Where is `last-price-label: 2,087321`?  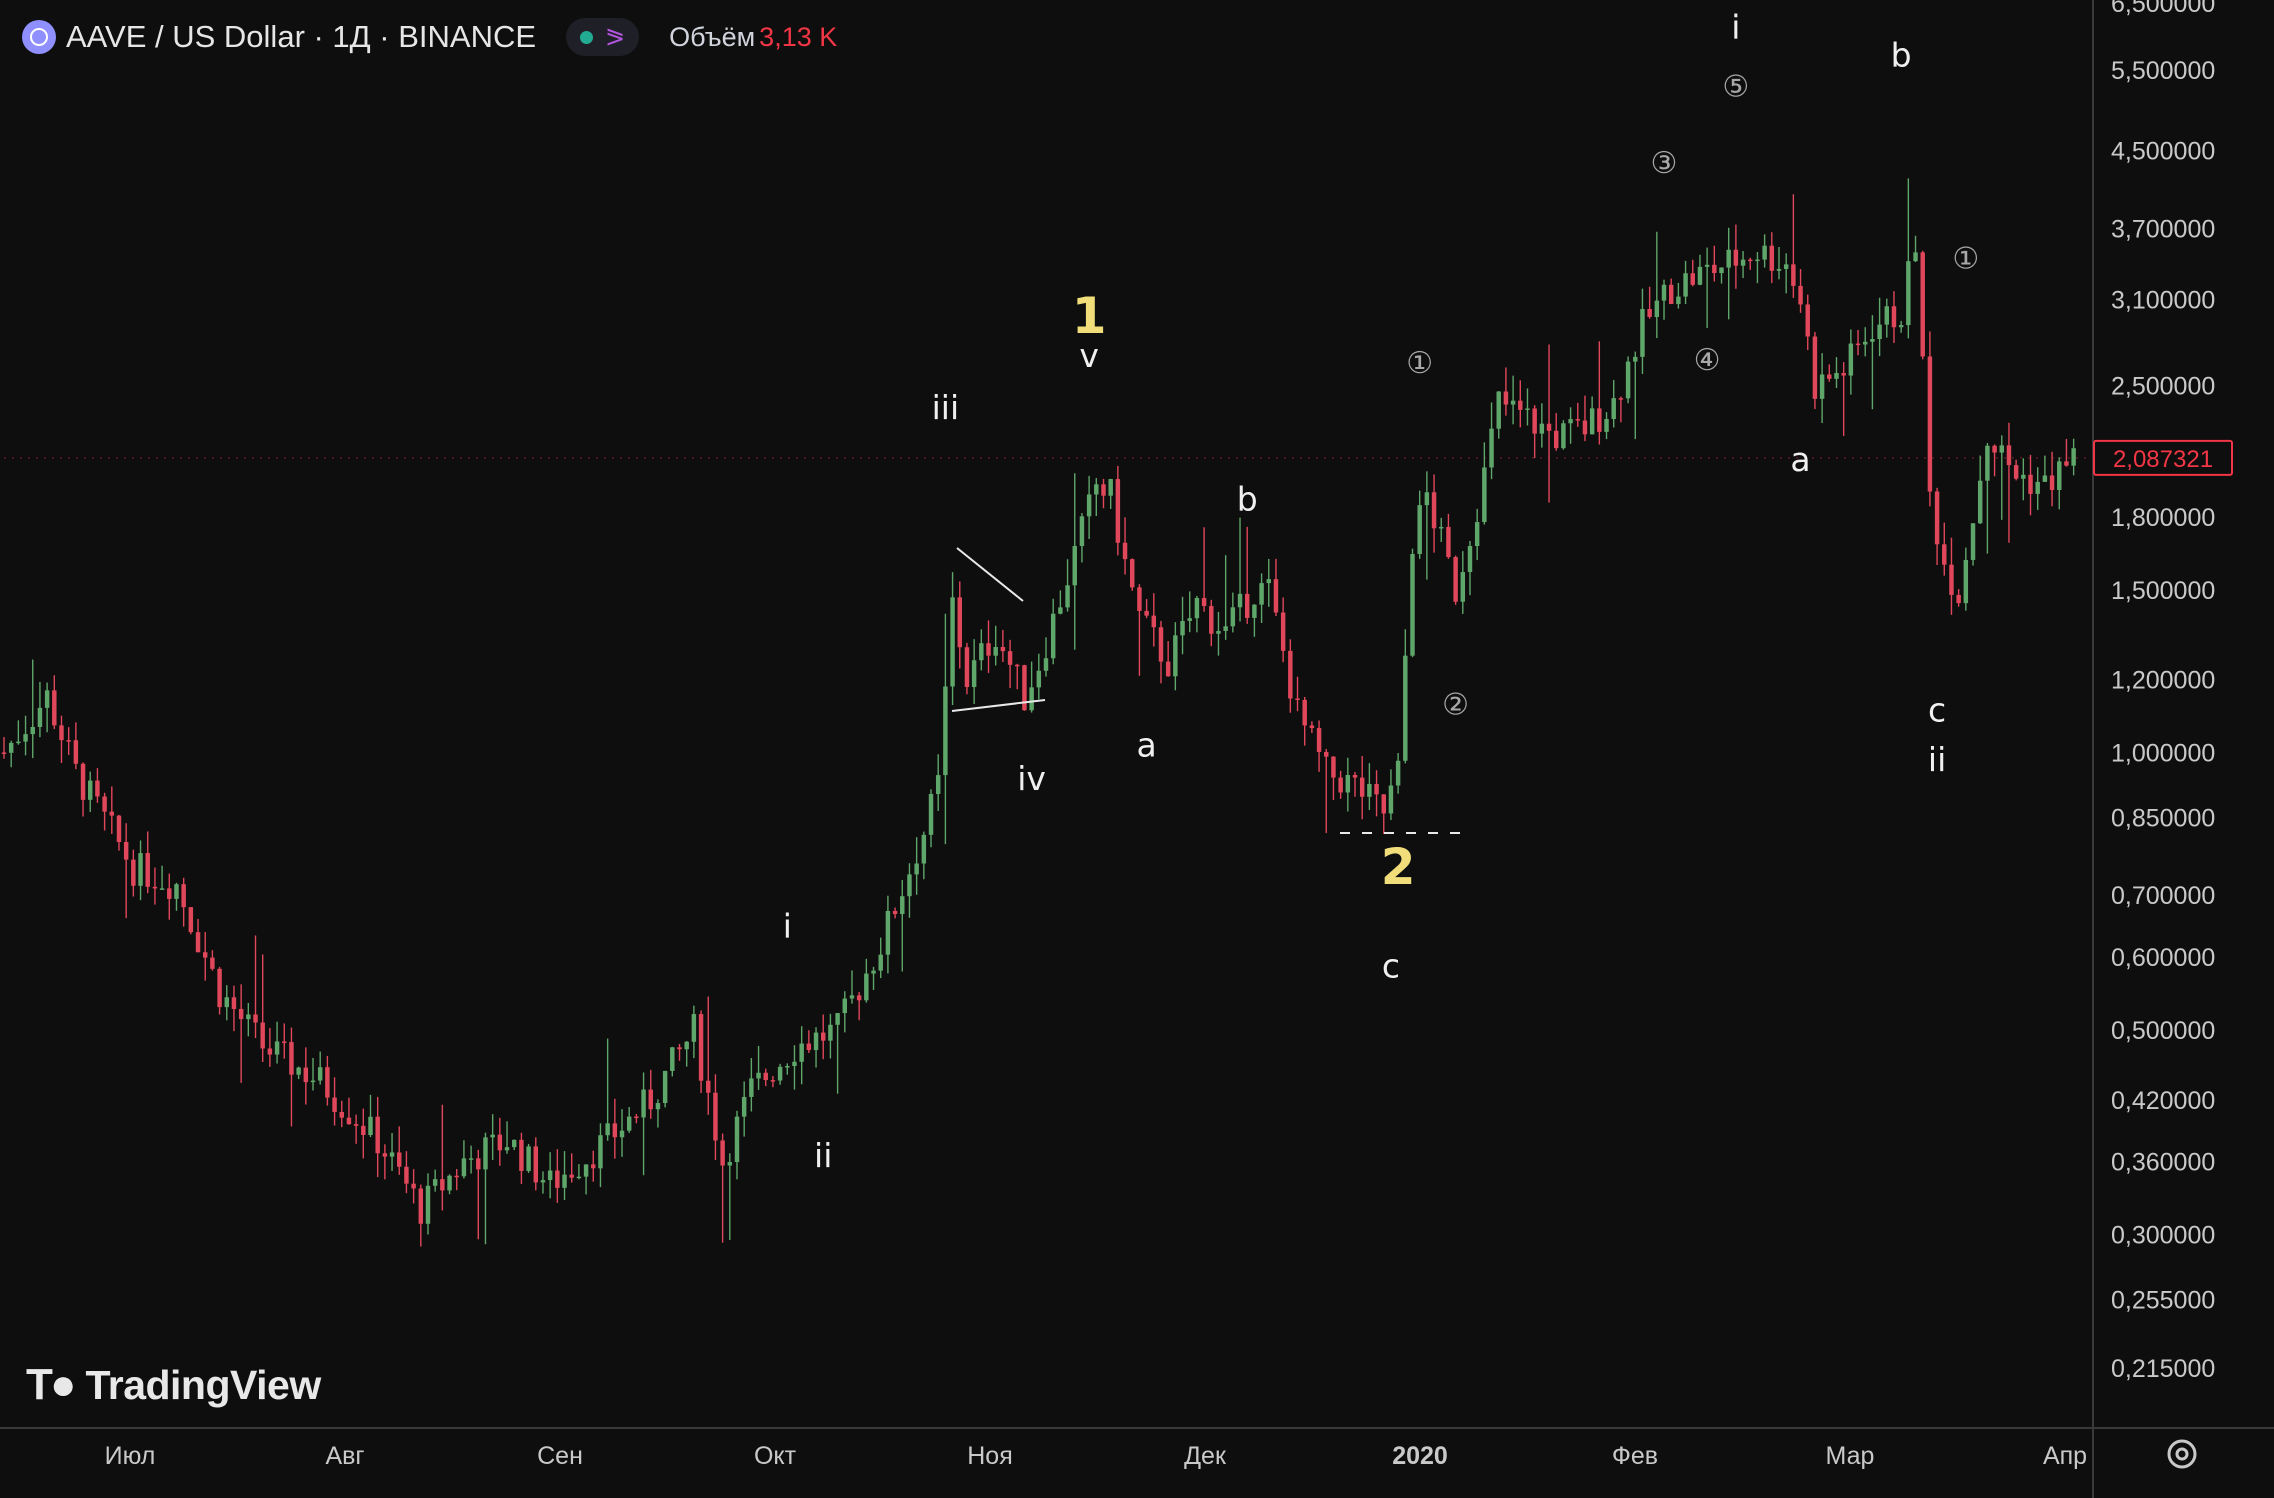
last-price-label: 2,087321 is located at coordinates (2163, 459).